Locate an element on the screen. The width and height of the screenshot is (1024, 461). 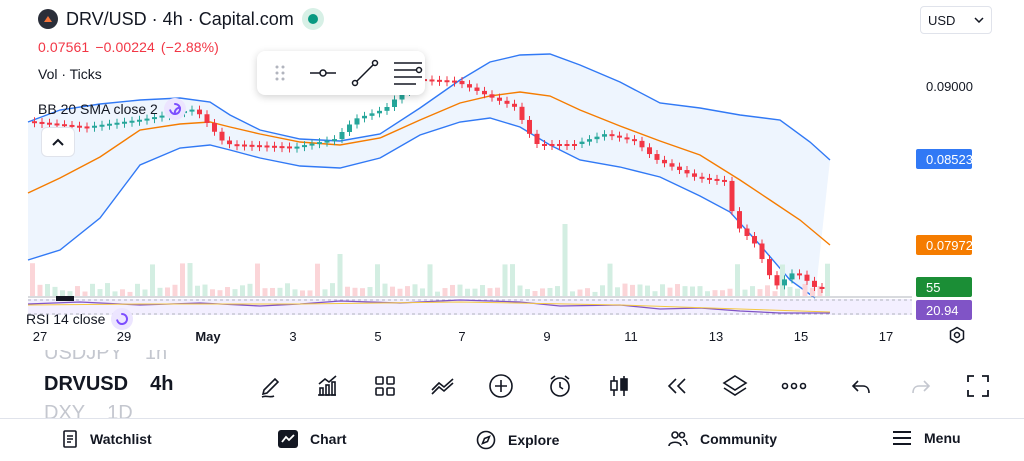
symbol-item-active: DRVUSD 4h is located at coordinates (112, 384).